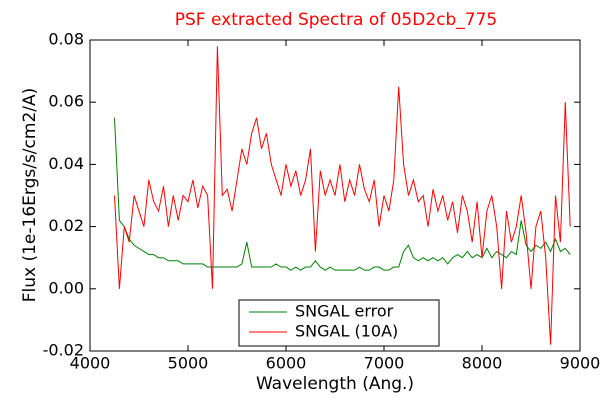 This screenshot has height=400, width=600. I want to click on x-tick-label: 4000, so click(90, 363).